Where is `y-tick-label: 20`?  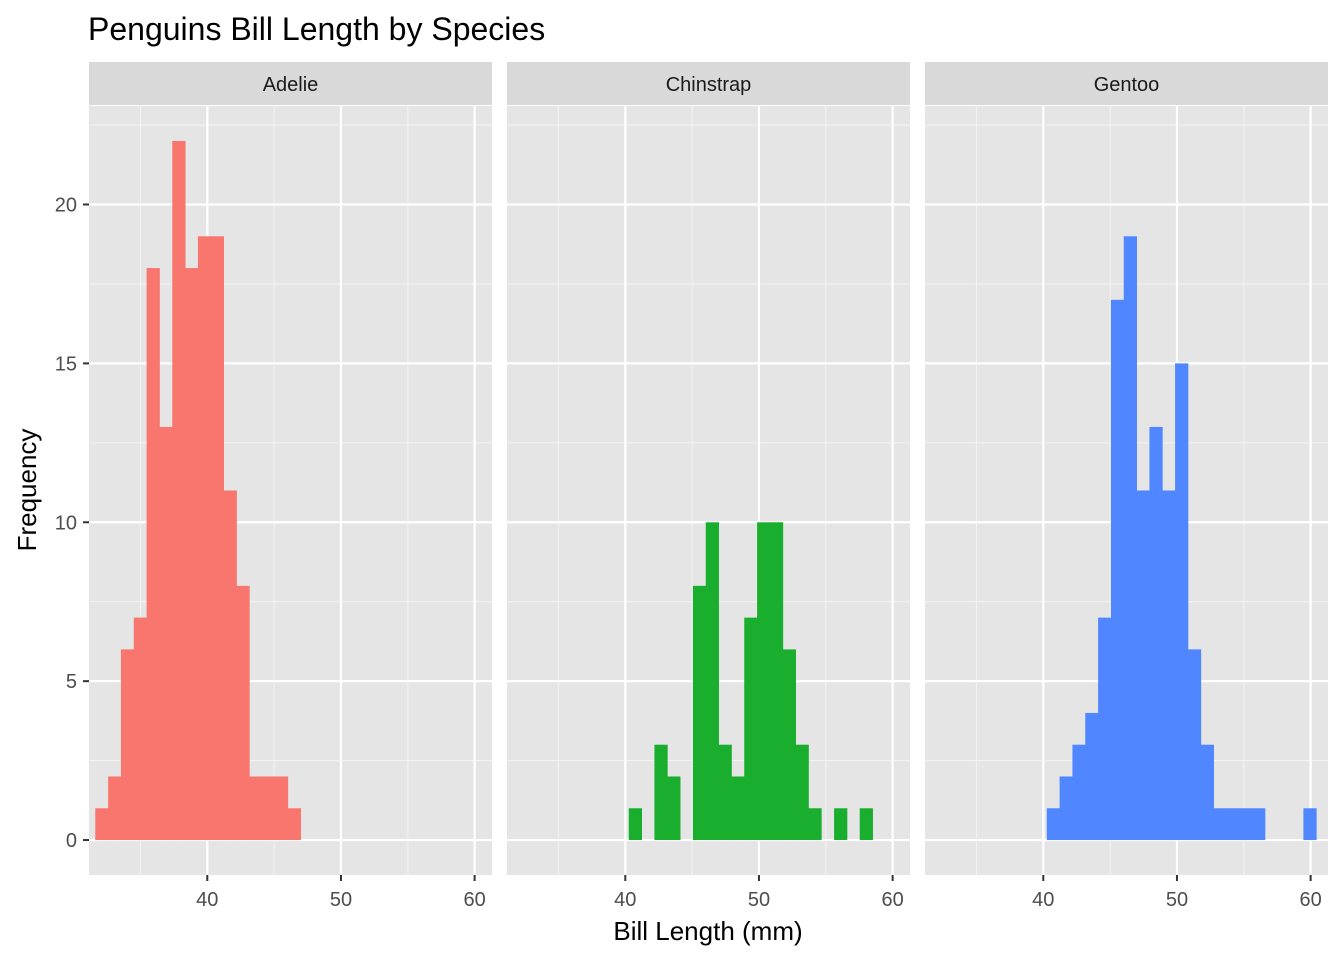 y-tick-label: 20 is located at coordinates (66, 206).